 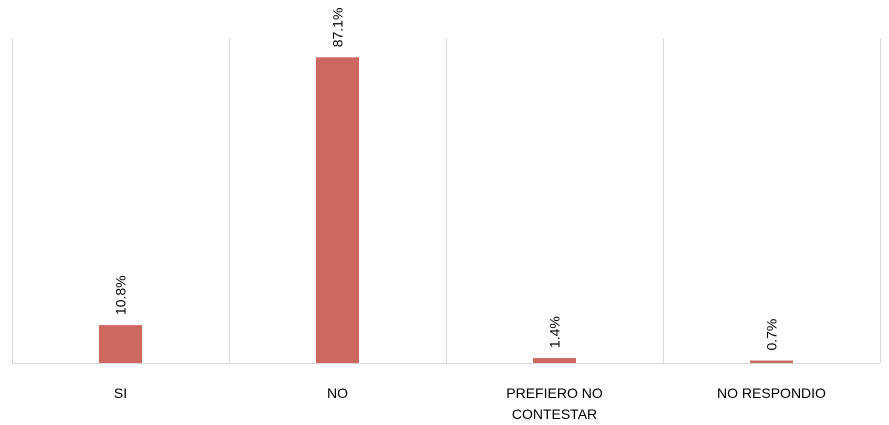 I want to click on category-label-1: NO, so click(x=337, y=393).